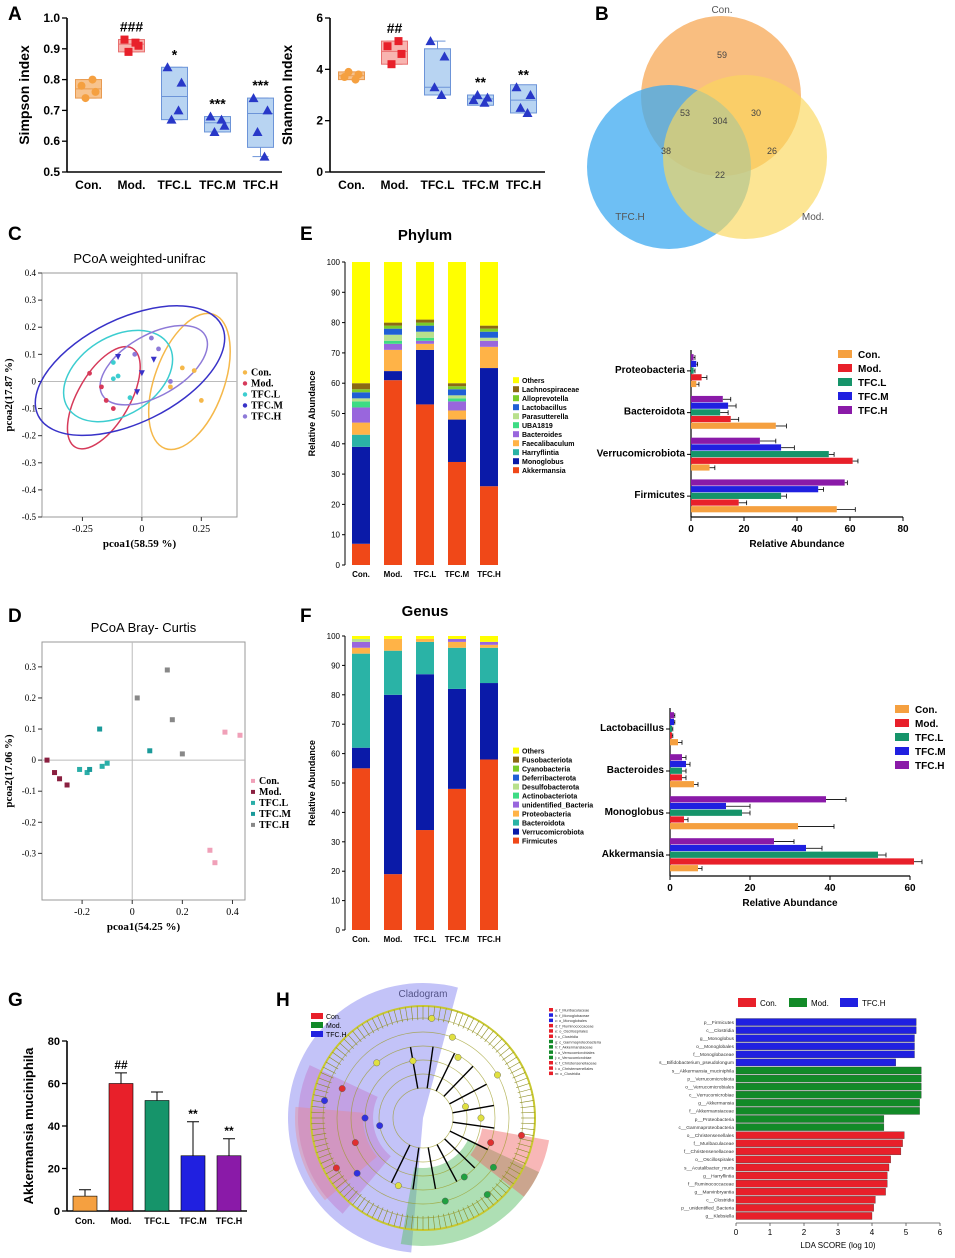 The height and width of the screenshot is (1258, 955). Describe the element at coordinates (29, 822) in the screenshot. I see `y-tick-label: -0.2` at that location.